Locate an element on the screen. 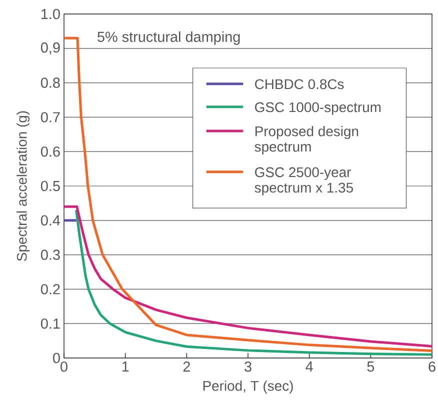 This screenshot has width=438, height=409. y-tick-label: 0.2 is located at coordinates (50, 289).